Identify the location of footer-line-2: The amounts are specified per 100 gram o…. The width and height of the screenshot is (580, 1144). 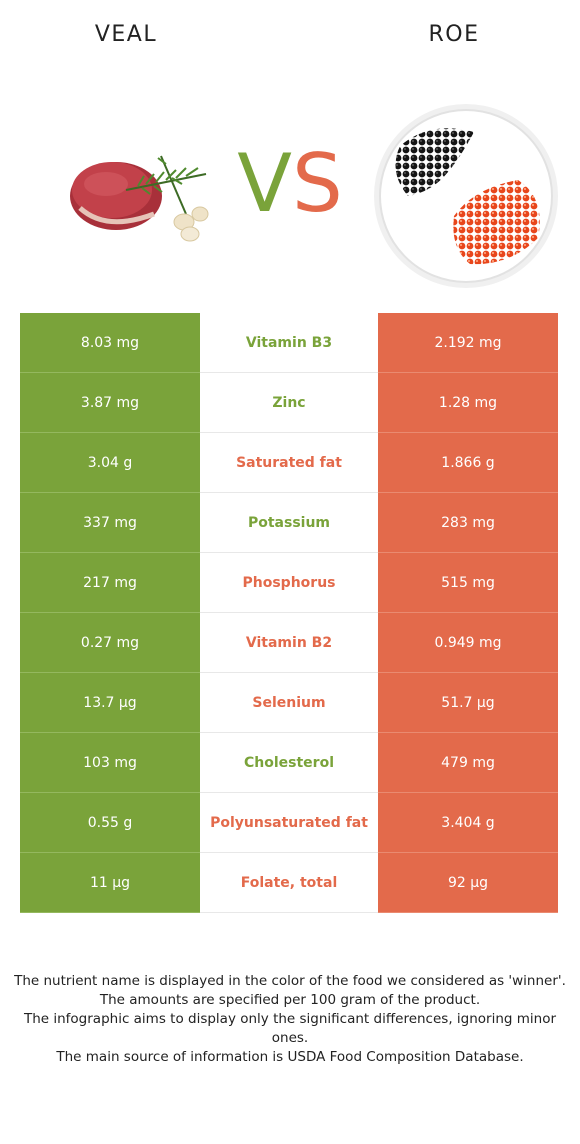
(290, 1000).